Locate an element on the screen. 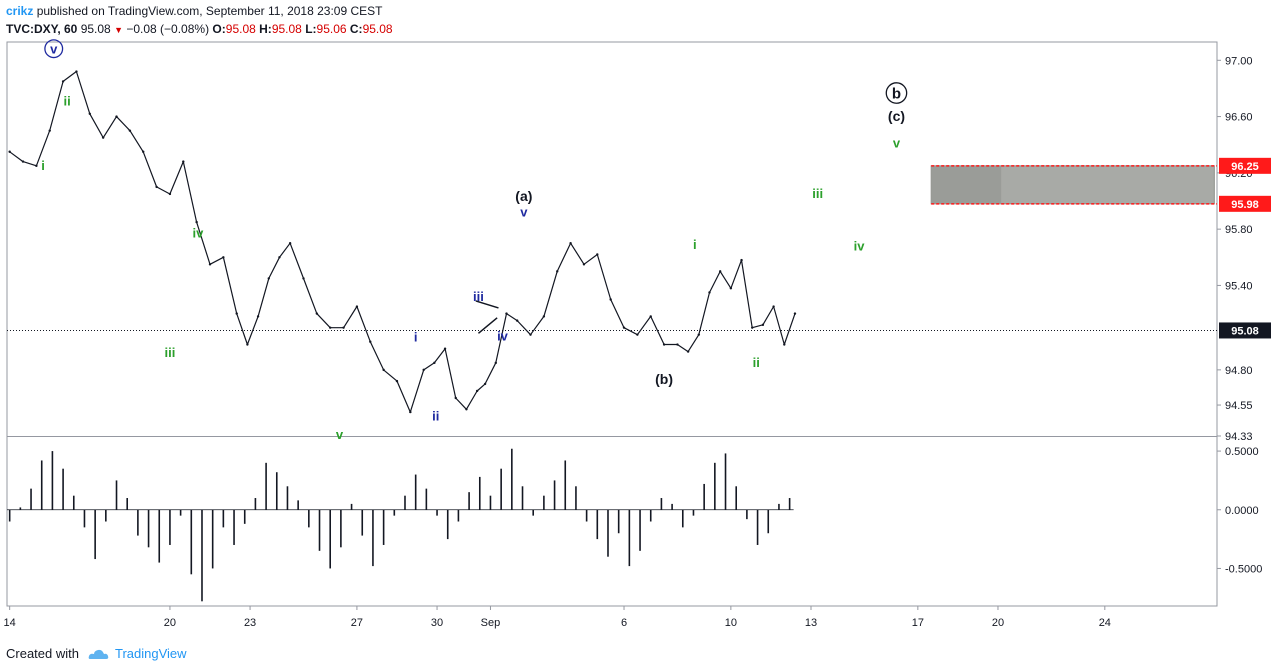 The image size is (1274, 672). x-tick-label: Sep is located at coordinates (491, 623).